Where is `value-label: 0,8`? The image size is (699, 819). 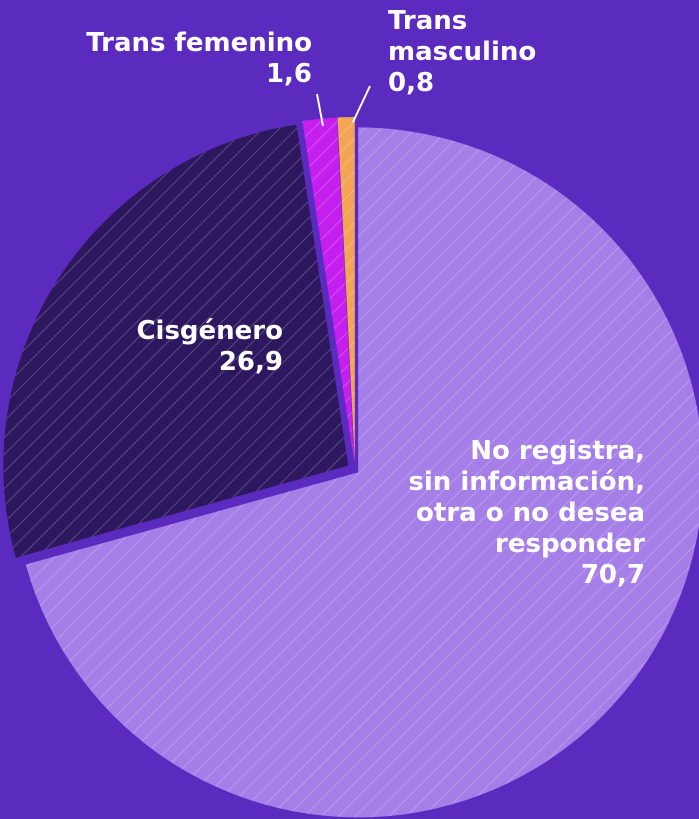 value-label: 0,8 is located at coordinates (411, 83).